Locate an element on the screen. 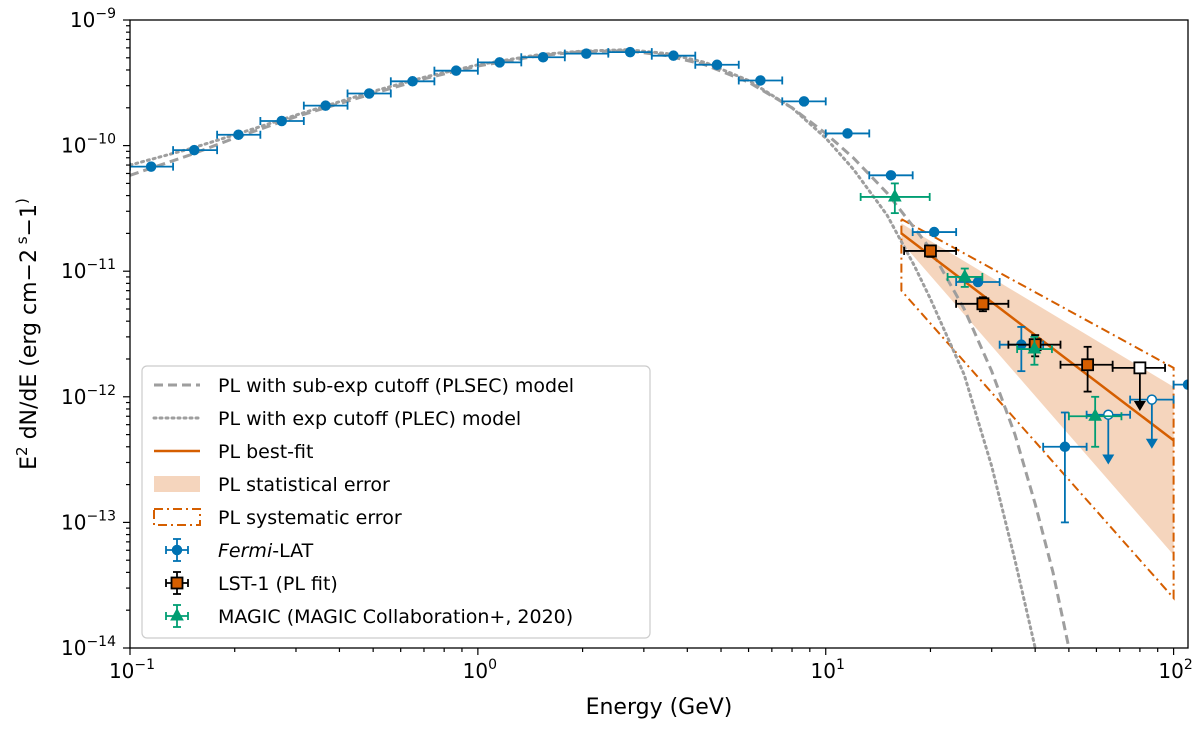  magic-series is located at coordinates (991, 315).